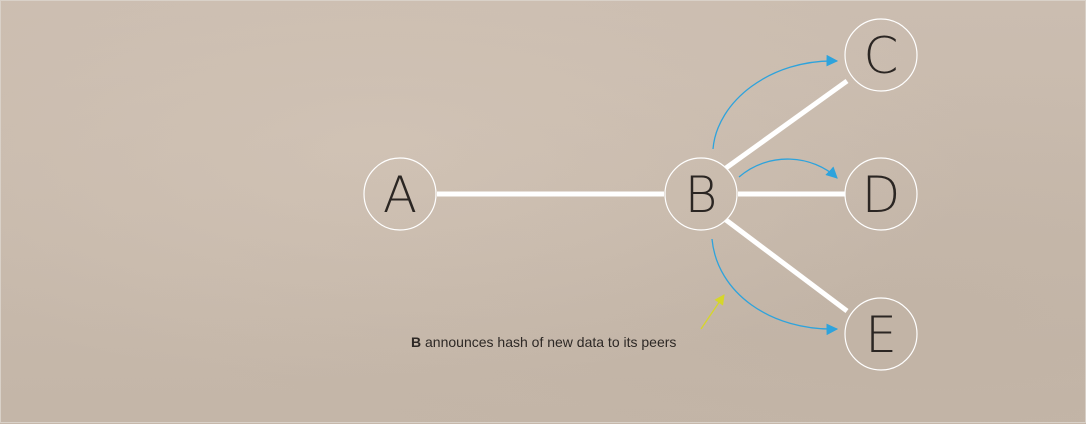 The width and height of the screenshot is (1086, 424). I want to click on edge-b-e, so click(786, 265).